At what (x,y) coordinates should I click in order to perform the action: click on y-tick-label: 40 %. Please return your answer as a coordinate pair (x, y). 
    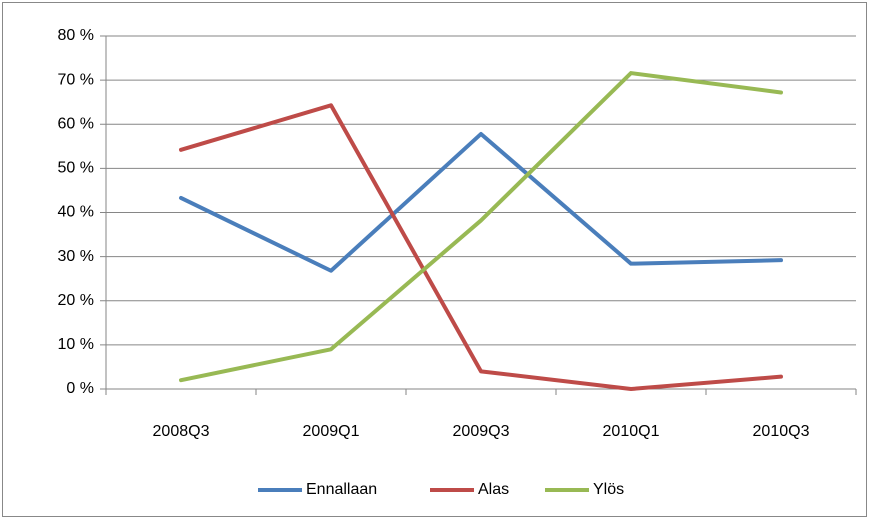
    Looking at the image, I should click on (76, 212).